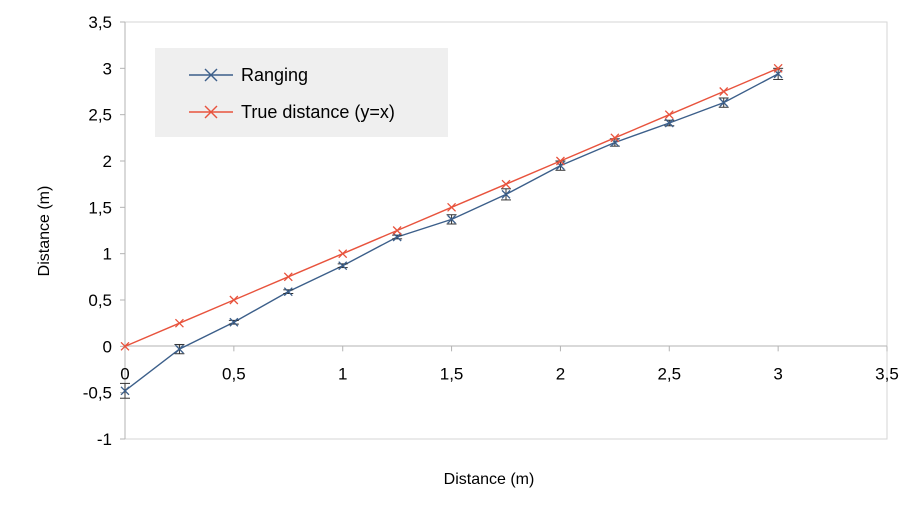 This screenshot has height=508, width=919. I want to click on x-tick-label: 2, so click(560, 373).